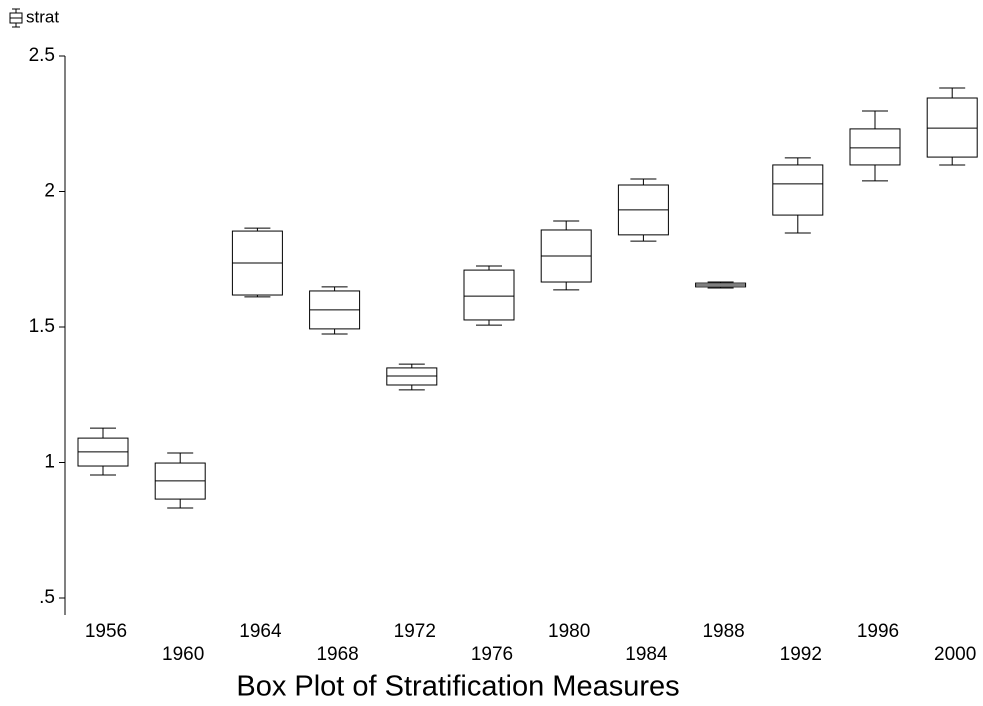 This screenshot has width=983, height=706. I want to click on x-tick-label: 1980, so click(569, 631).